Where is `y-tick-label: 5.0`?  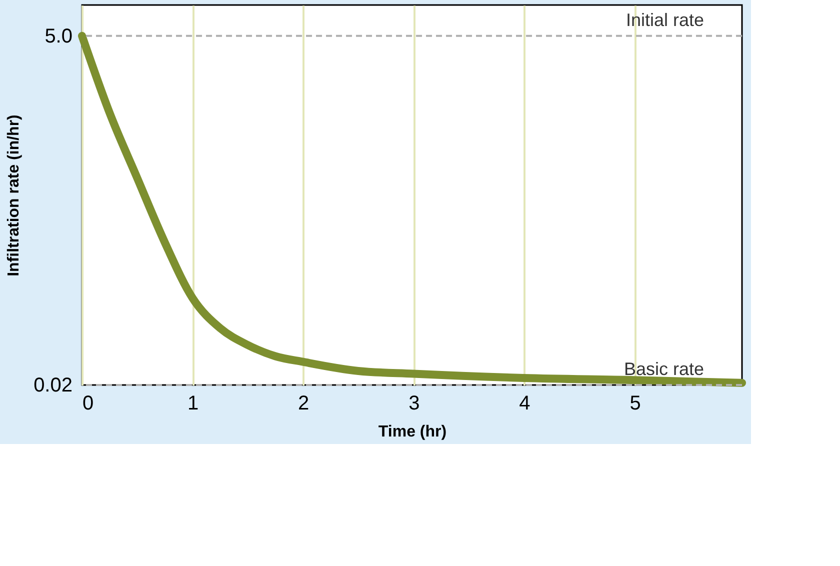
y-tick-label: 5.0 is located at coordinates (58, 36).